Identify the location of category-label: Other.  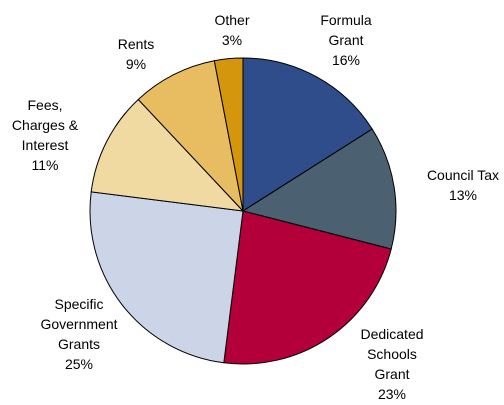
(232, 20).